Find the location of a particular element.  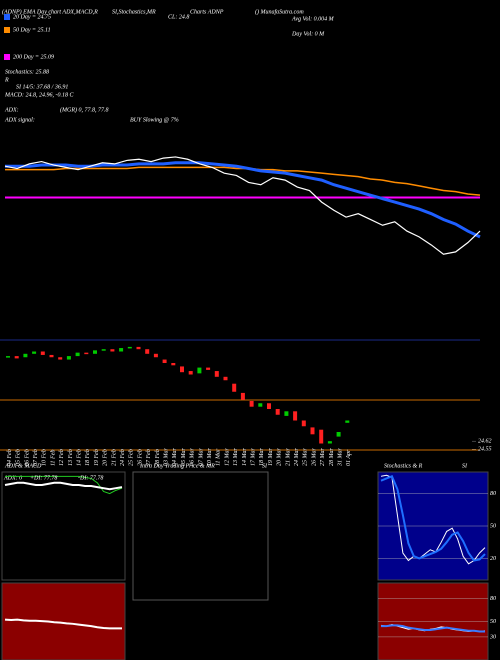

x-tick-label: 24 Feb is located at coordinates (122, 457).